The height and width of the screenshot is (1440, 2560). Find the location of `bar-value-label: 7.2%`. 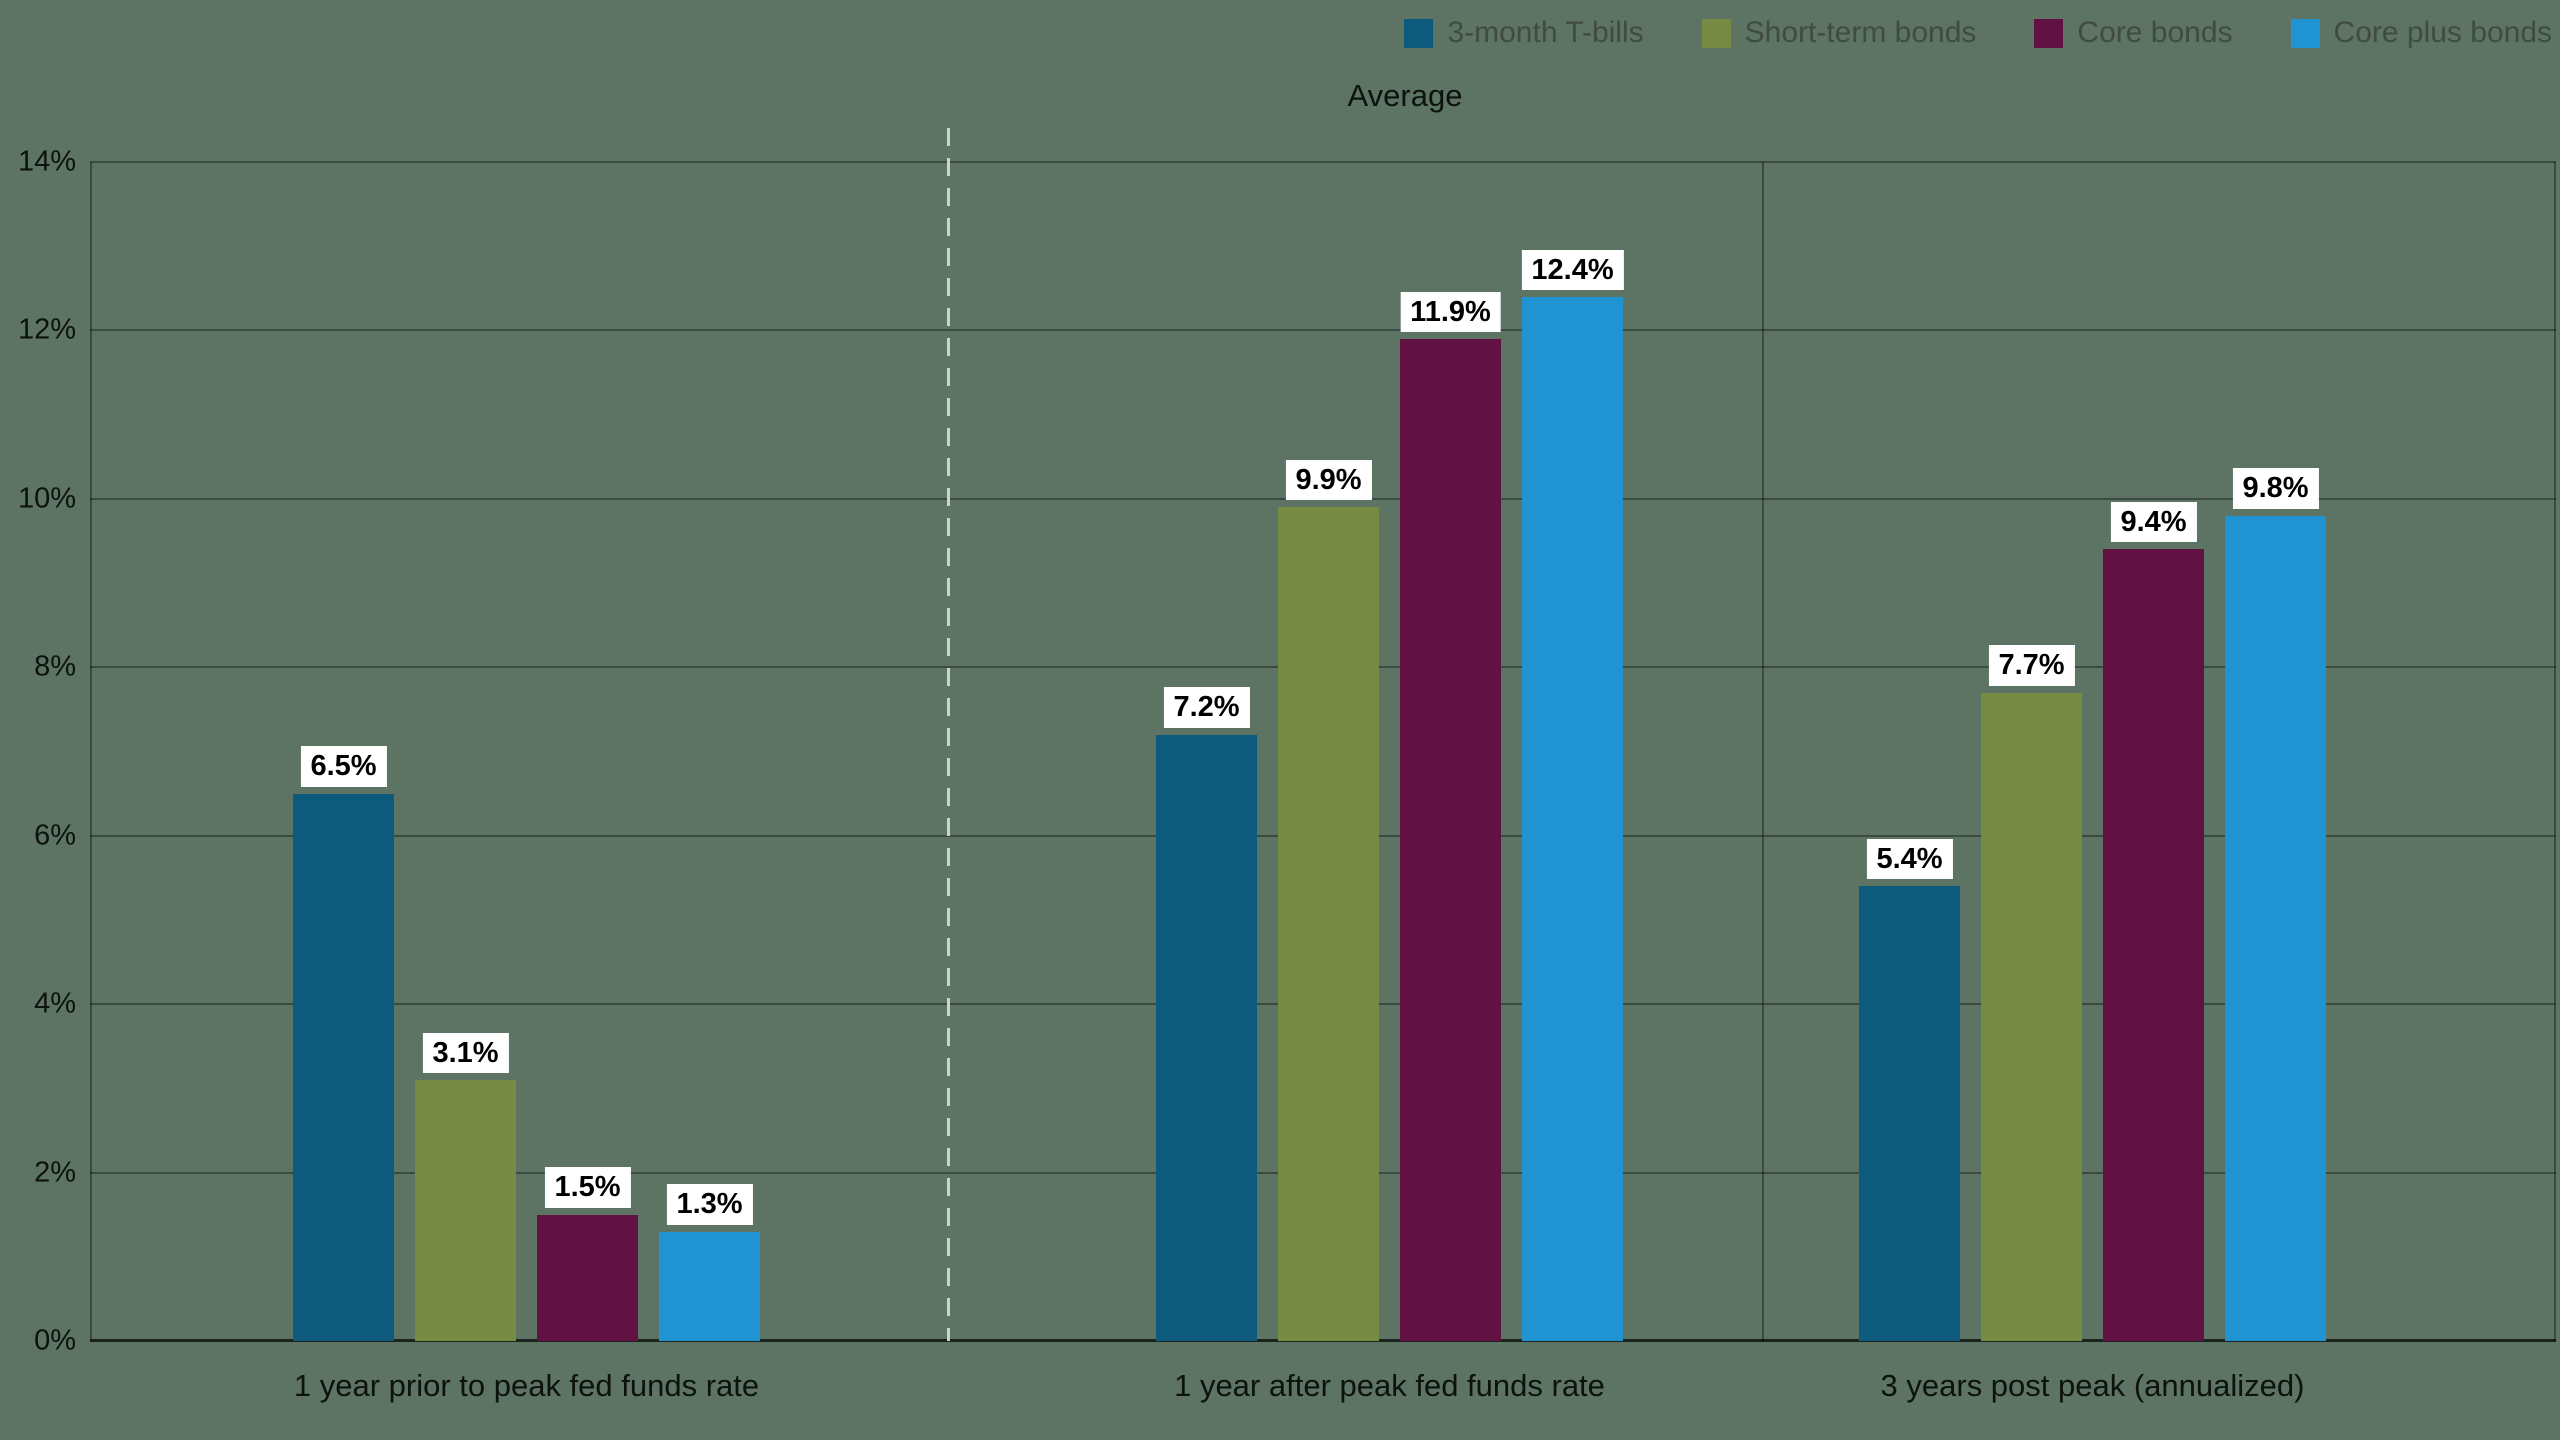

bar-value-label: 7.2% is located at coordinates (1206, 707).